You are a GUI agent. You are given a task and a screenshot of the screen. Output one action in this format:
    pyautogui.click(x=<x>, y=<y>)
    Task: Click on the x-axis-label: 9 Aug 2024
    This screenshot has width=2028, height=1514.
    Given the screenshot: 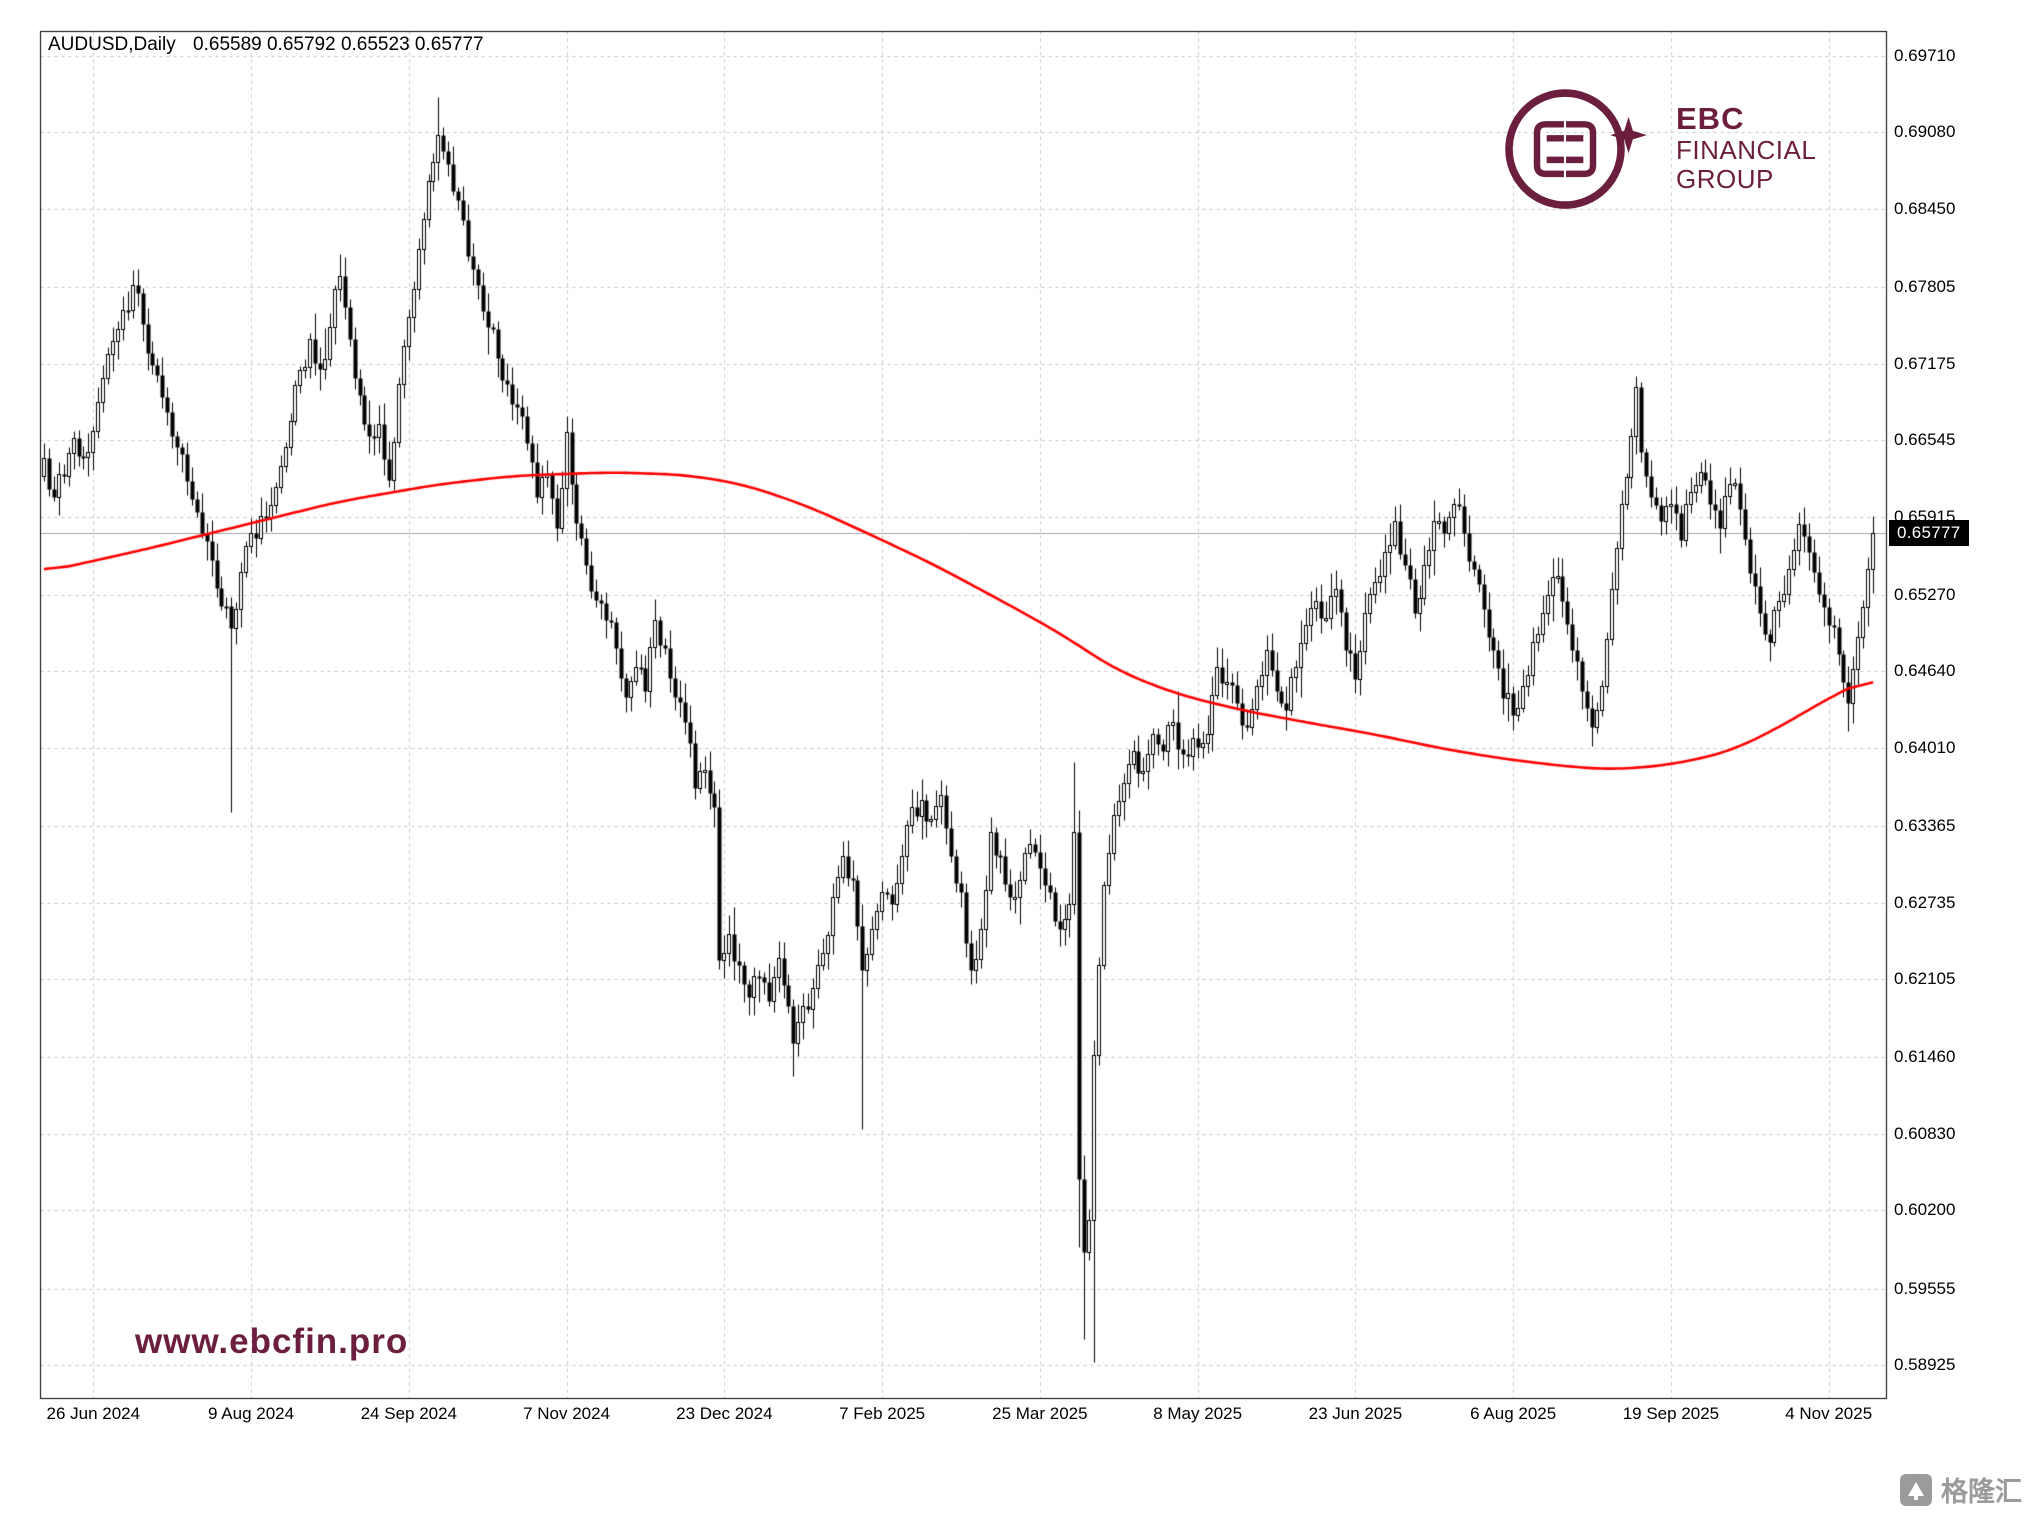 What is the action you would take?
    pyautogui.click(x=251, y=1413)
    